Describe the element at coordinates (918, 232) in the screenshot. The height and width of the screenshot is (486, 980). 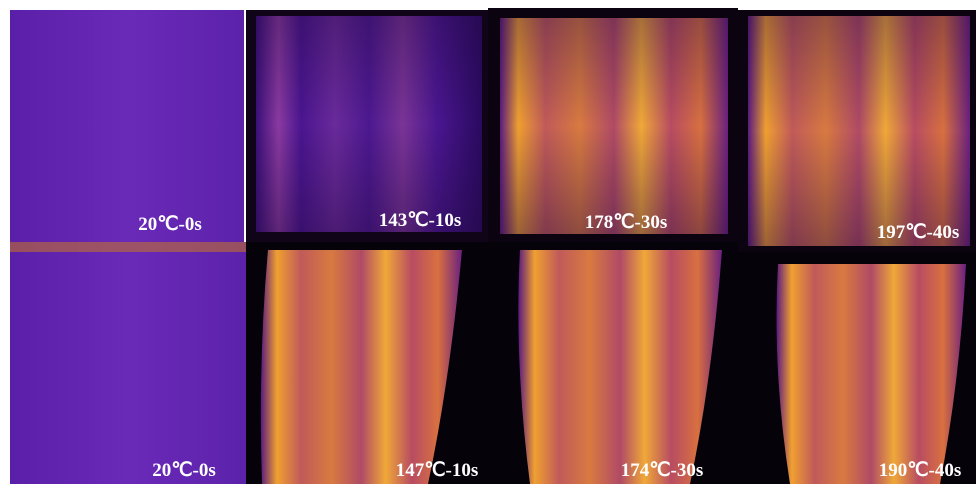
I see `panel-label: 197℃-40s` at that location.